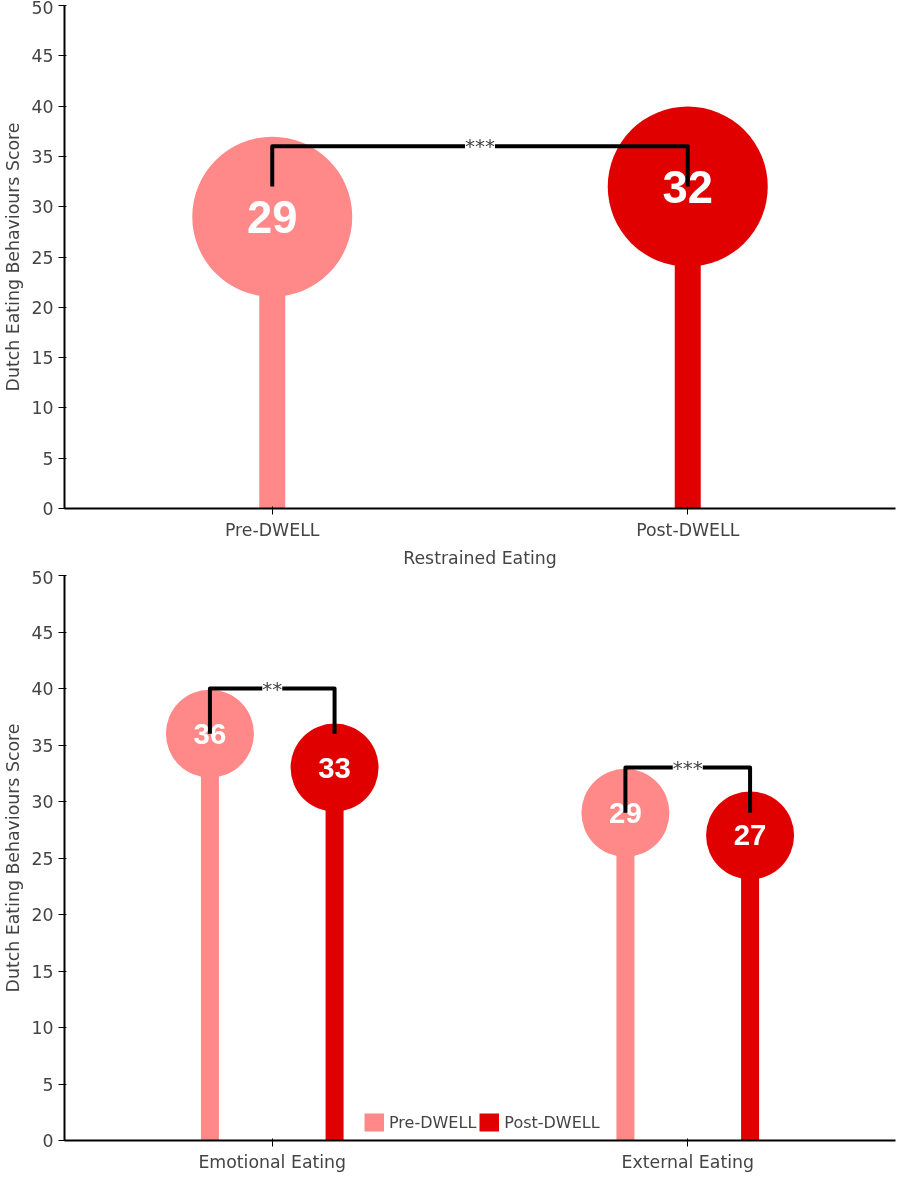  What do you see at coordinates (334, 767) in the screenshot?
I see `data-label: 33` at bounding box center [334, 767].